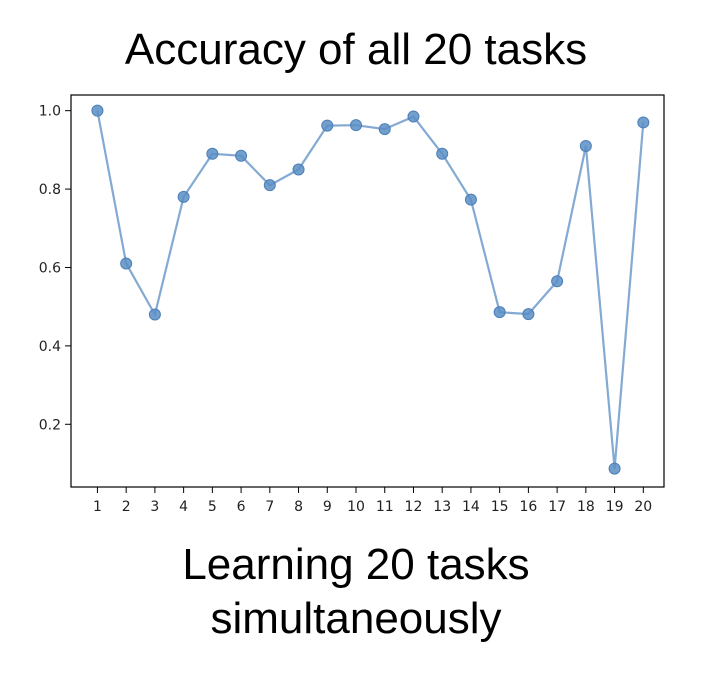  I want to click on y-tick-label: 0.4, so click(50, 347).